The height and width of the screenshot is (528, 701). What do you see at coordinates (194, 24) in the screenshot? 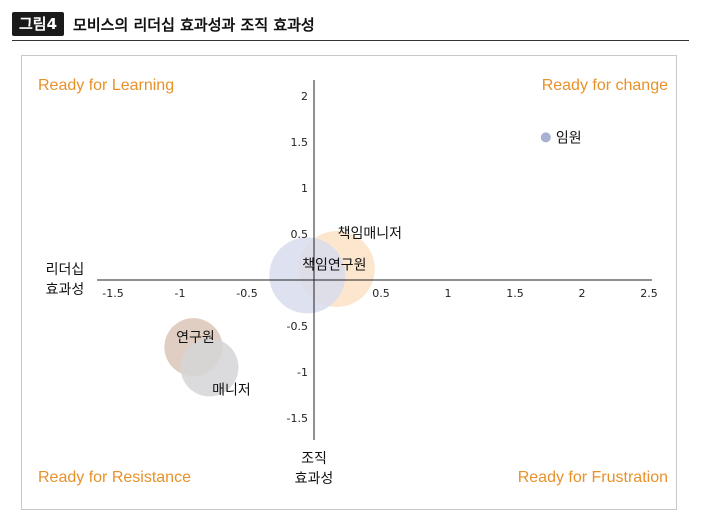
I see `figure-title: 모비스의 리더십 효과성과 조직 효과성` at bounding box center [194, 24].